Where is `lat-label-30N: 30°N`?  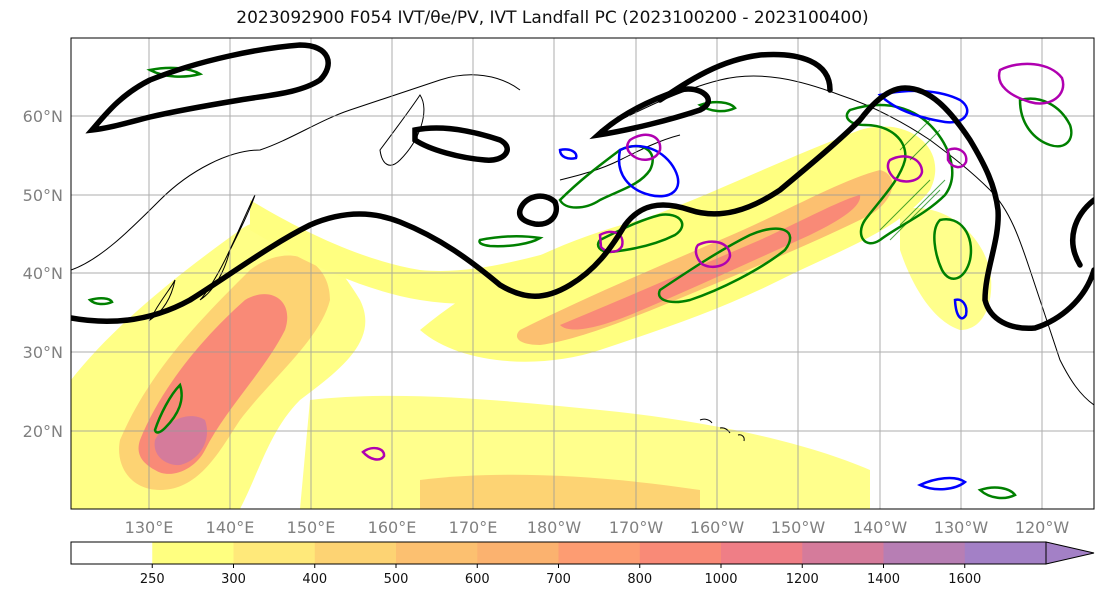 lat-label-30N: 30°N is located at coordinates (43, 352).